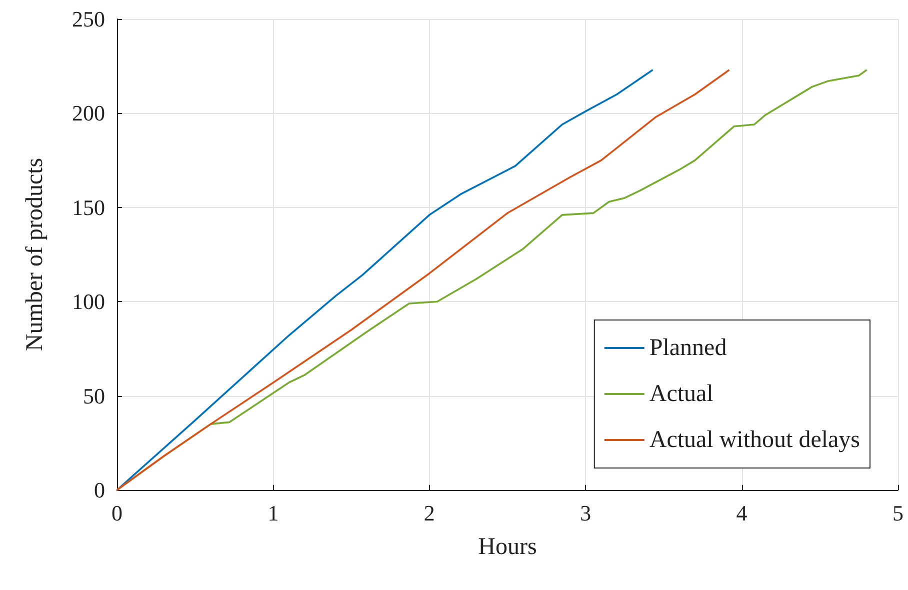 Image resolution: width=908 pixels, height=590 pixels. Describe the element at coordinates (35, 255) in the screenshot. I see `y-axis-title: Number of products` at that location.